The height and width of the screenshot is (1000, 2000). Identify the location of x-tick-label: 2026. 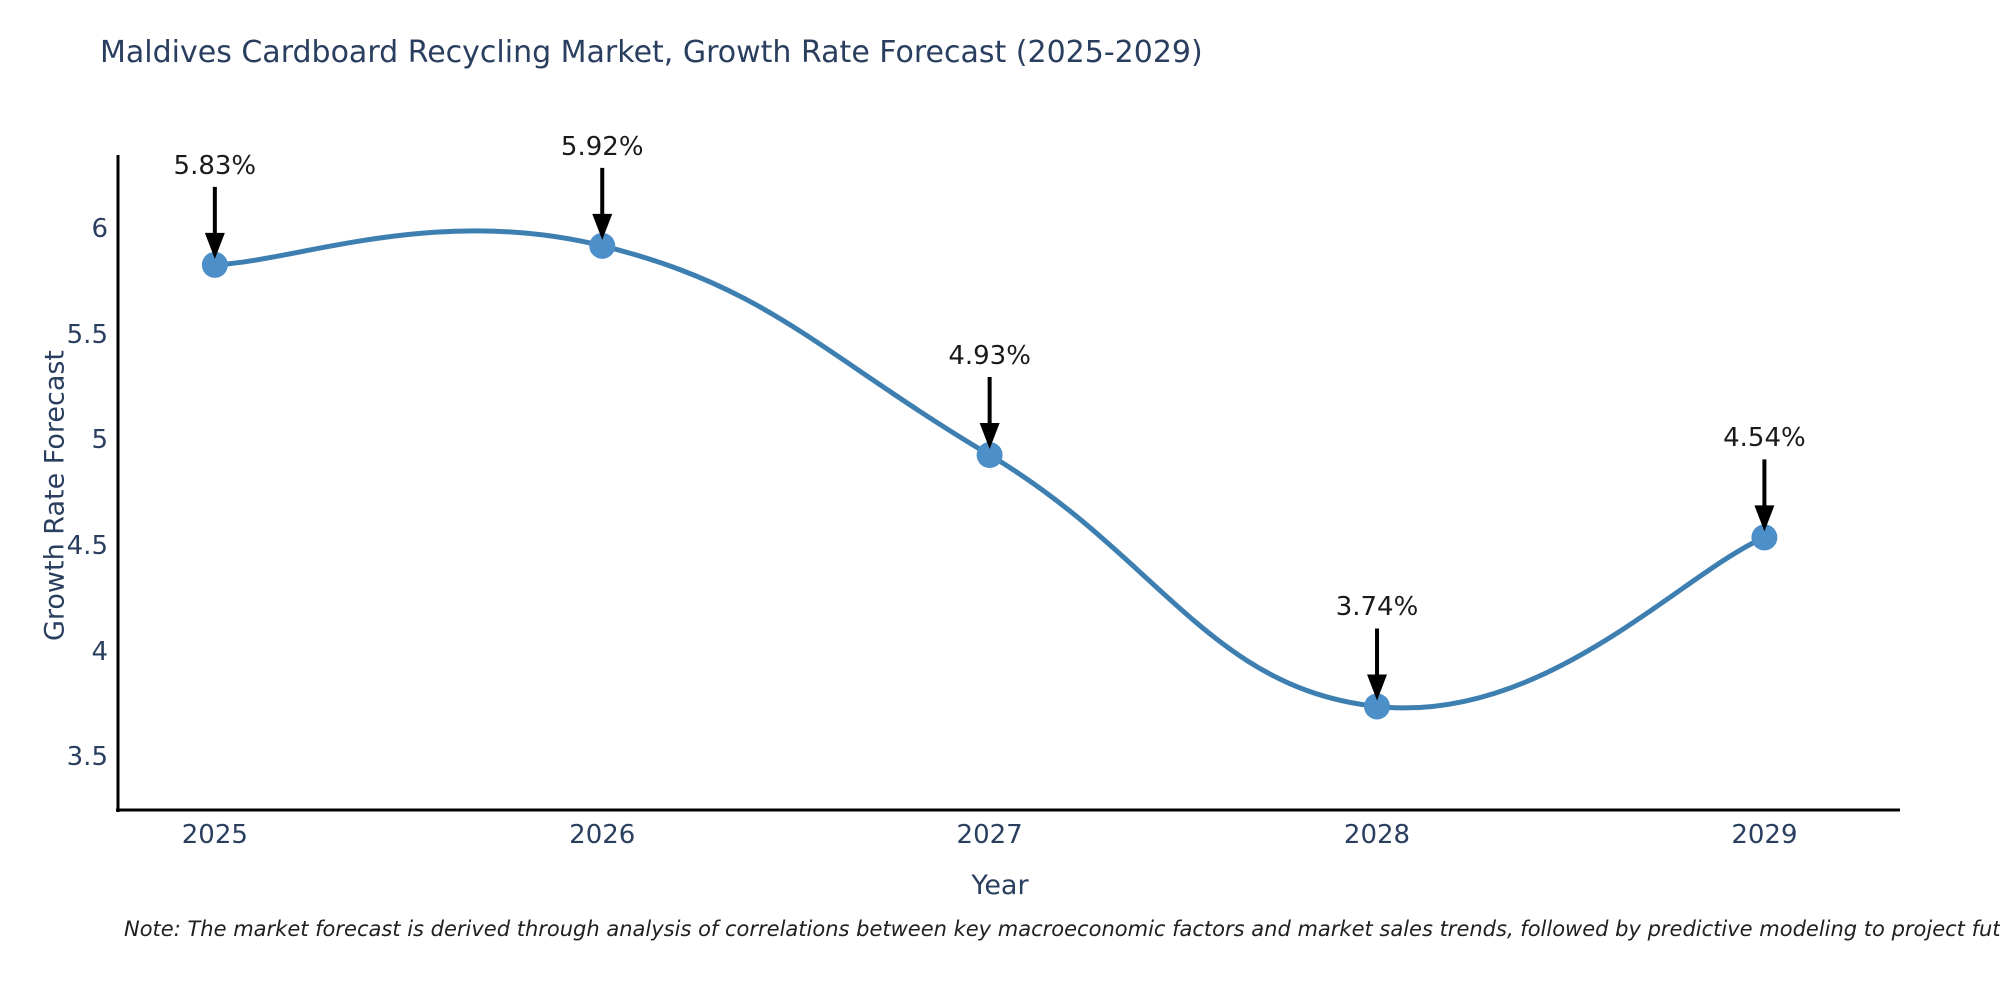
(602, 835).